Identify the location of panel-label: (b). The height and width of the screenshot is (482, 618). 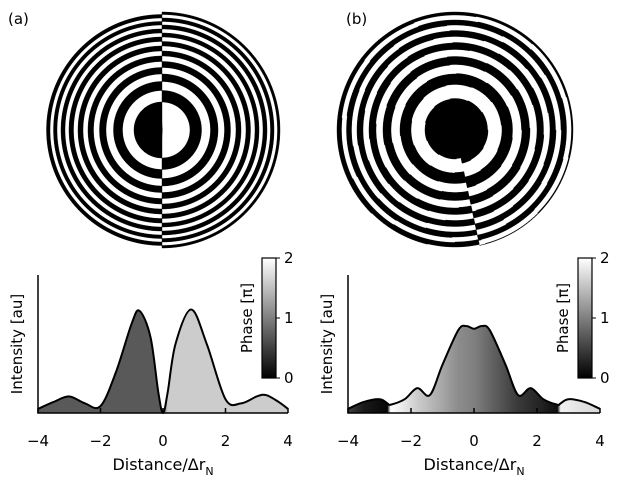
(356, 19).